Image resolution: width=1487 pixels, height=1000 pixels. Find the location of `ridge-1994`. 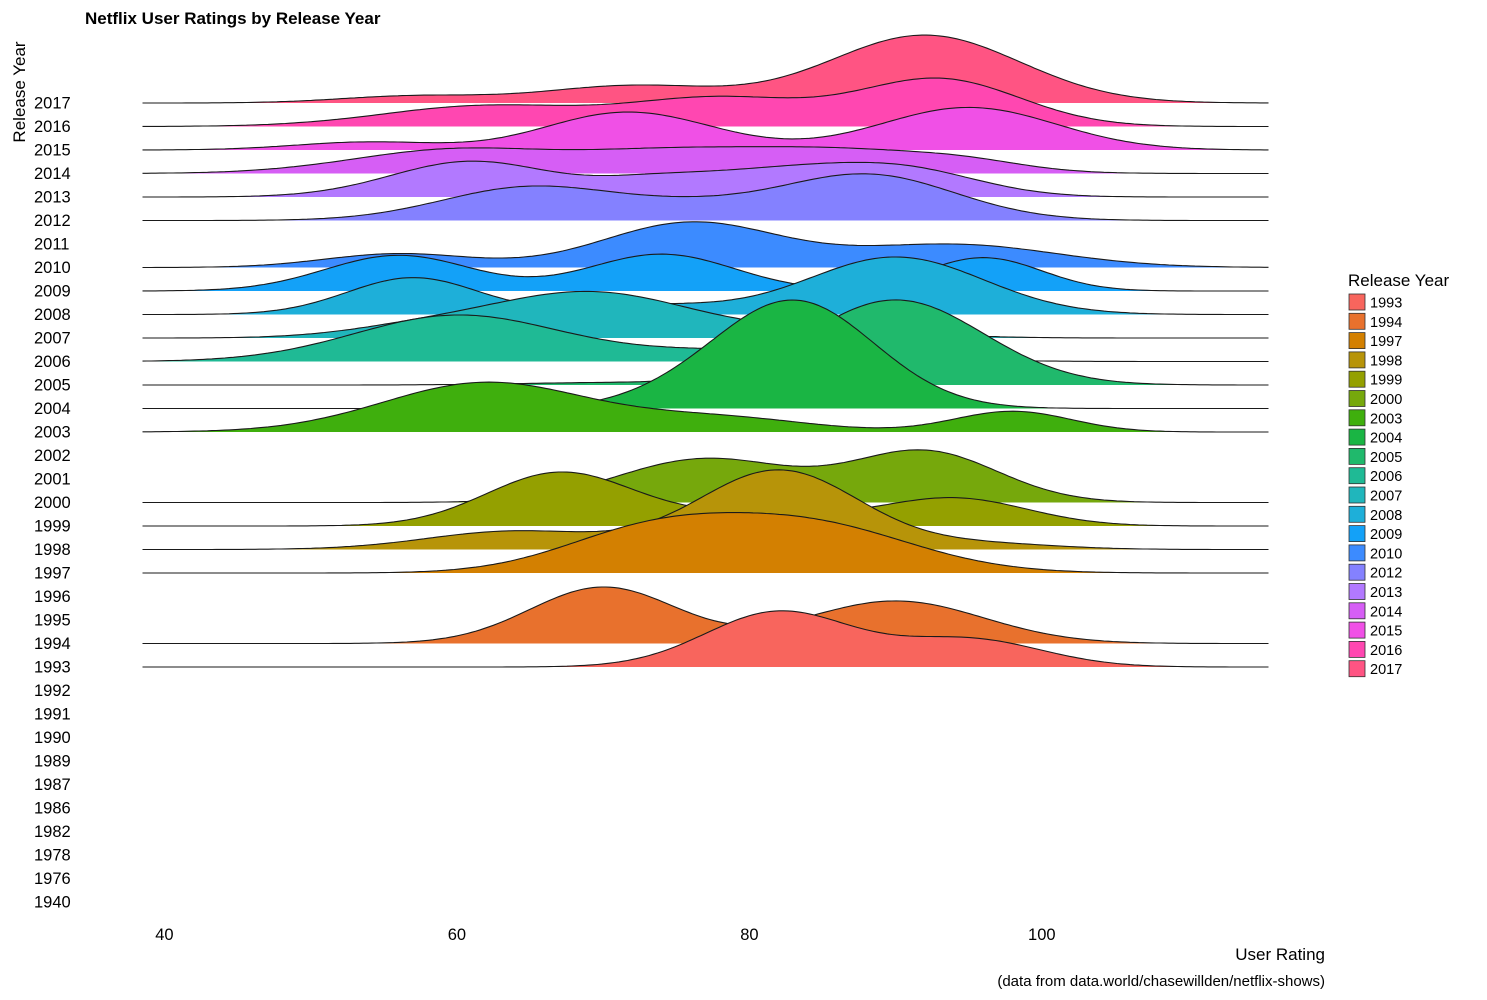

ridge-1994 is located at coordinates (705, 615).